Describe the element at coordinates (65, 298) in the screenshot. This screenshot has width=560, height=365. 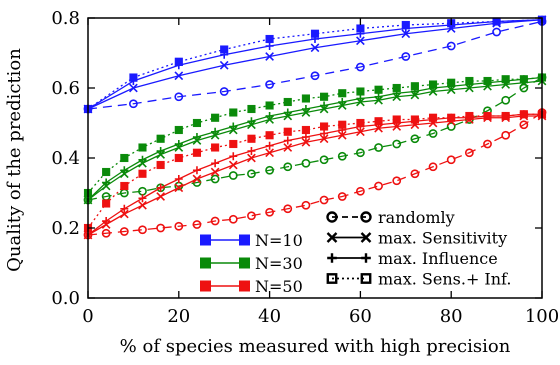
I see `y-tick-label: 0.0` at that location.